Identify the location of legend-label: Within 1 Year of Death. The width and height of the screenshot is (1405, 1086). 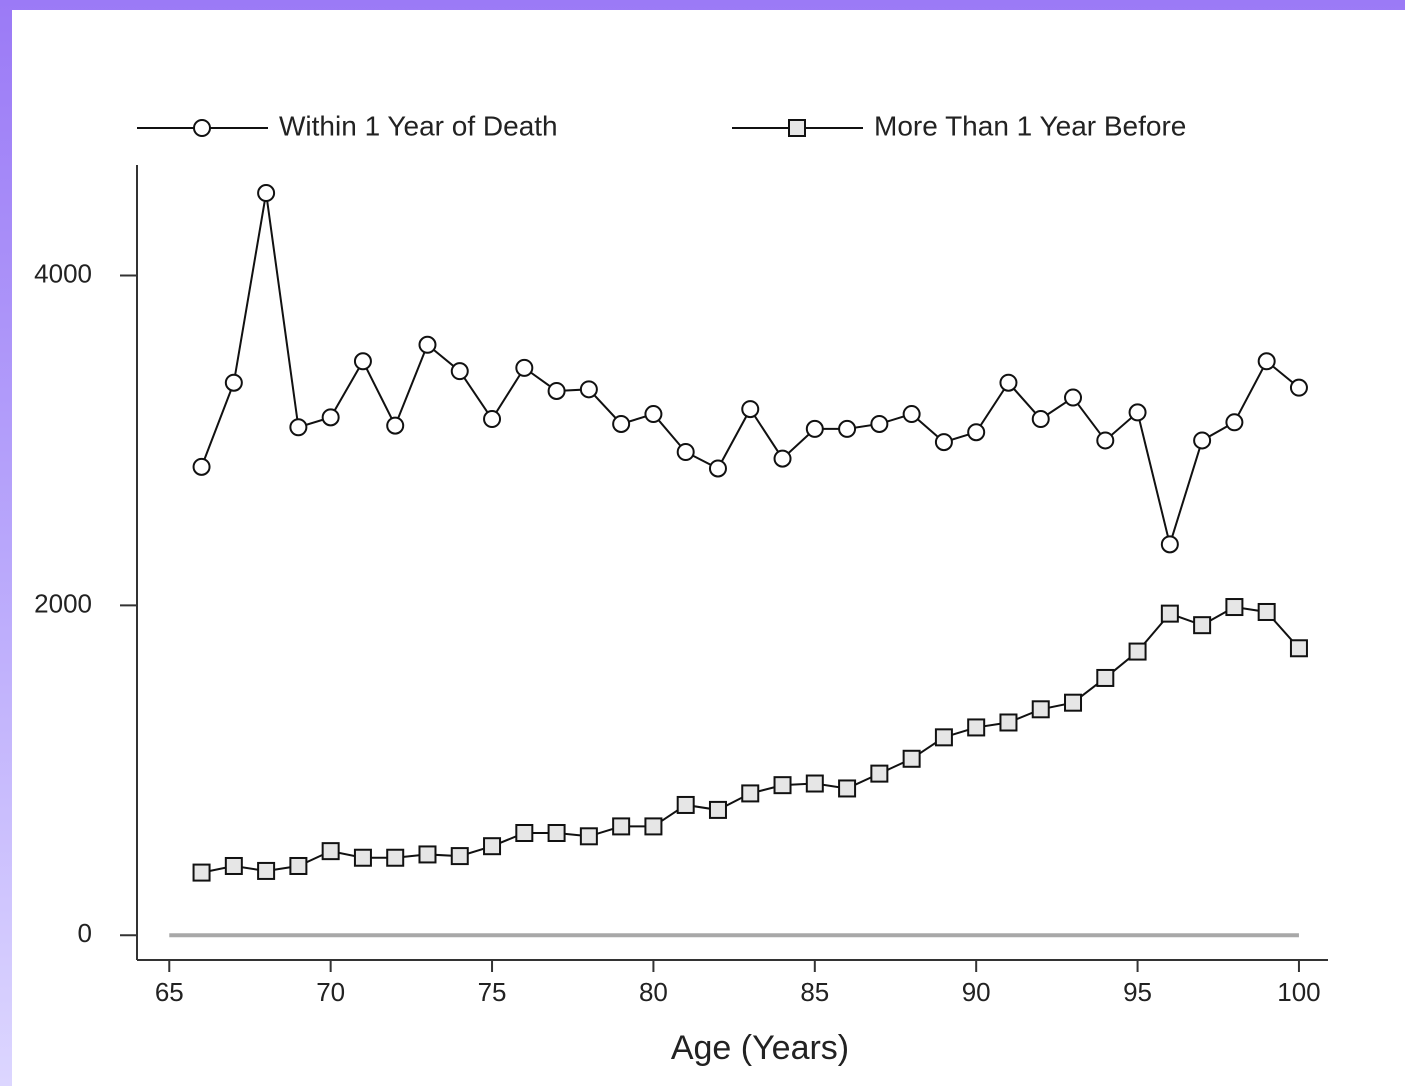
(418, 125).